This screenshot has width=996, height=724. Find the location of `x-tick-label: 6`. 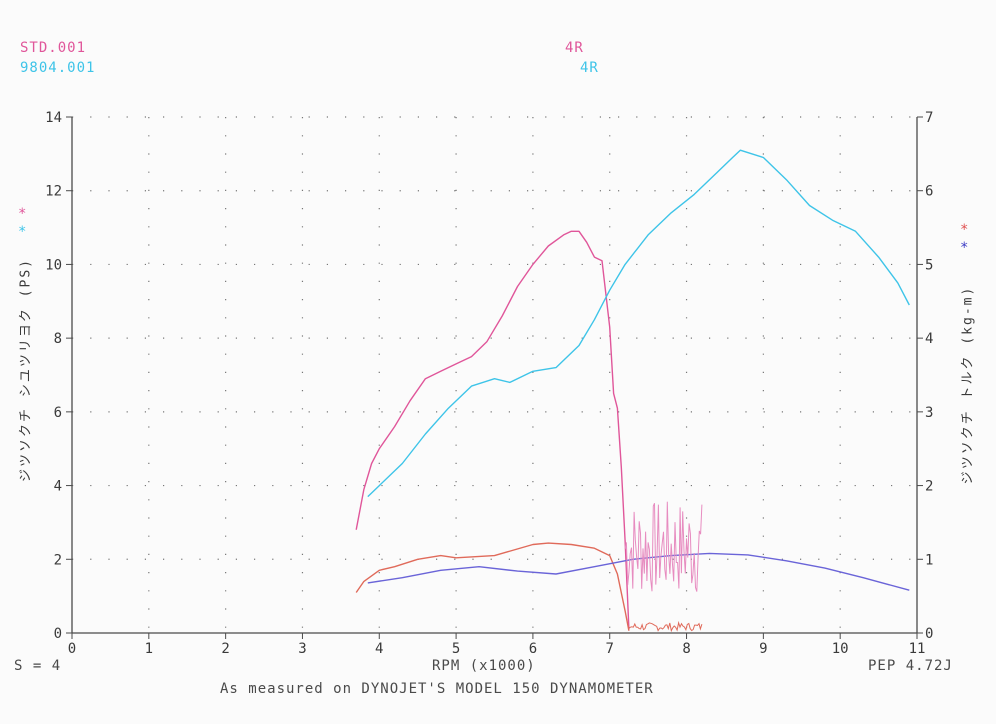

x-tick-label: 6 is located at coordinates (533, 649).